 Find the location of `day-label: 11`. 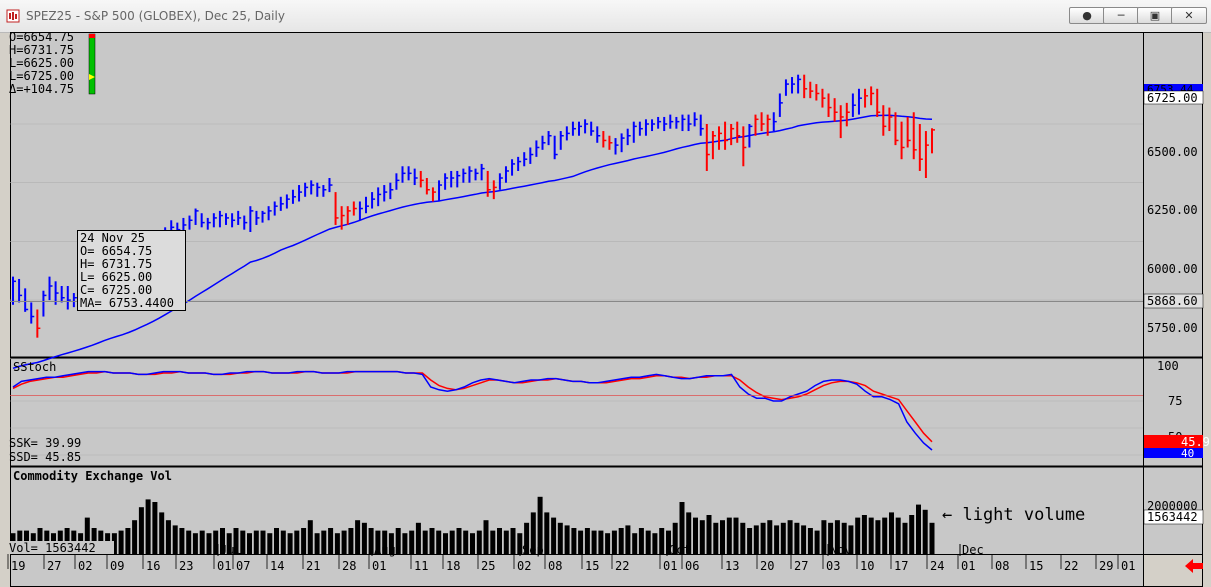

day-label: 11 is located at coordinates (421, 566).